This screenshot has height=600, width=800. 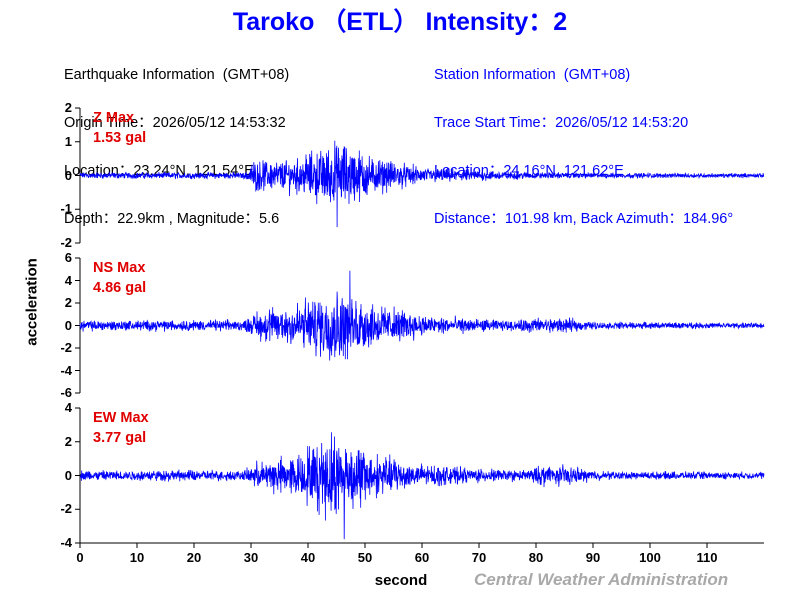 I want to click on y-tick-label-ns: -4, so click(x=66, y=370).